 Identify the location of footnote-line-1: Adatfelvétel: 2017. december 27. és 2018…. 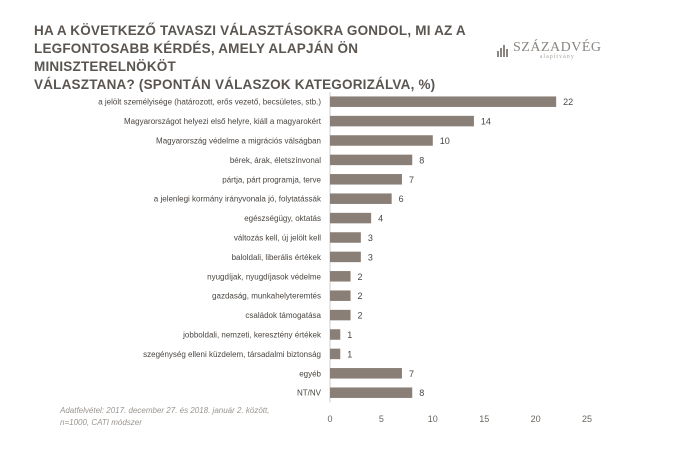
(165, 410).